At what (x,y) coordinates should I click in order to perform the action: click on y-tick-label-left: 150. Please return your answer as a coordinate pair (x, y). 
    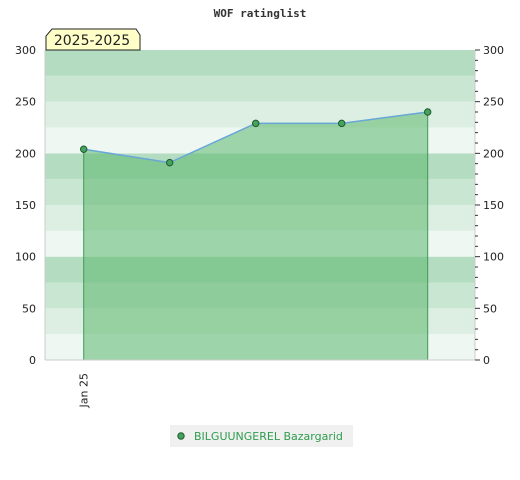
    Looking at the image, I should click on (25, 205).